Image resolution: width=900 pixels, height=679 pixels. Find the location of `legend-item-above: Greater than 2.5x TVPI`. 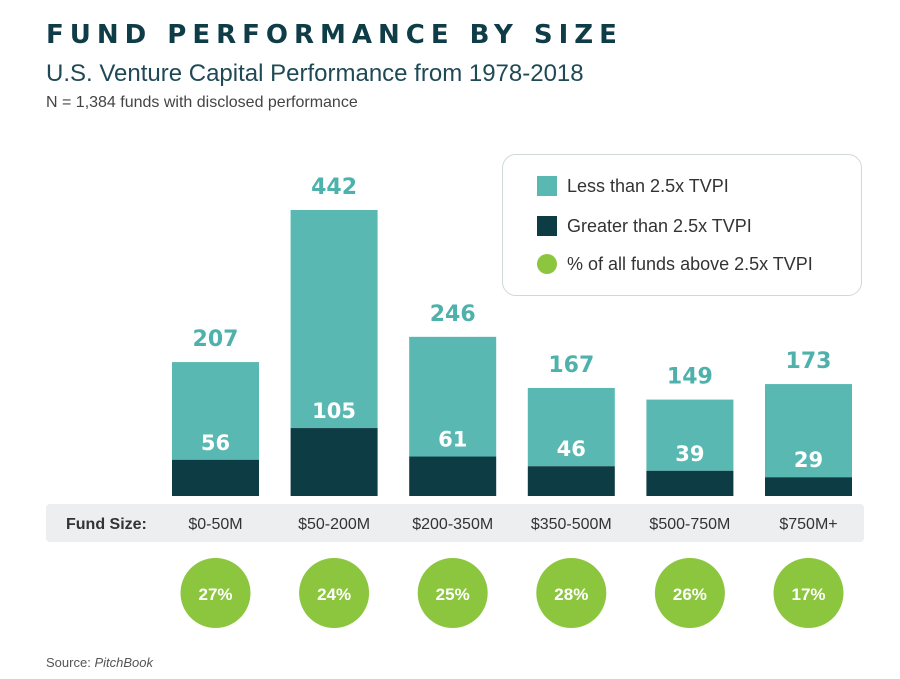

legend-item-above: Greater than 2.5x TVPI is located at coordinates (644, 226).